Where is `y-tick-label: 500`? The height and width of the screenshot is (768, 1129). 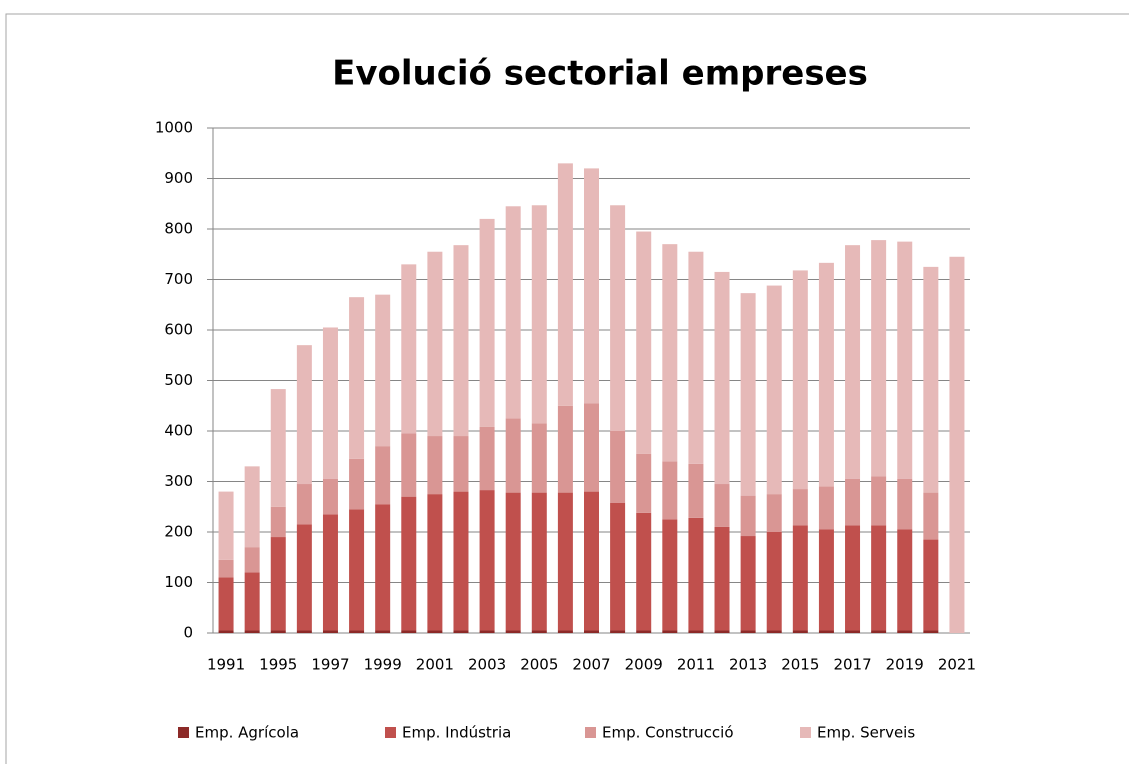
y-tick-label: 500 is located at coordinates (178, 380).